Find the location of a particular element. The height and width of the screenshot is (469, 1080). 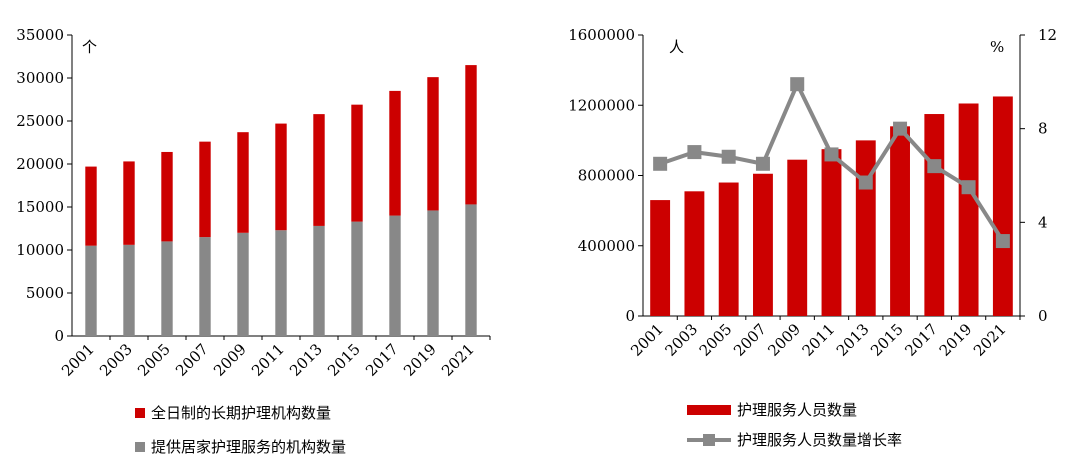

legend-label-staff: 护理服务人员数量 is located at coordinates (797, 410).